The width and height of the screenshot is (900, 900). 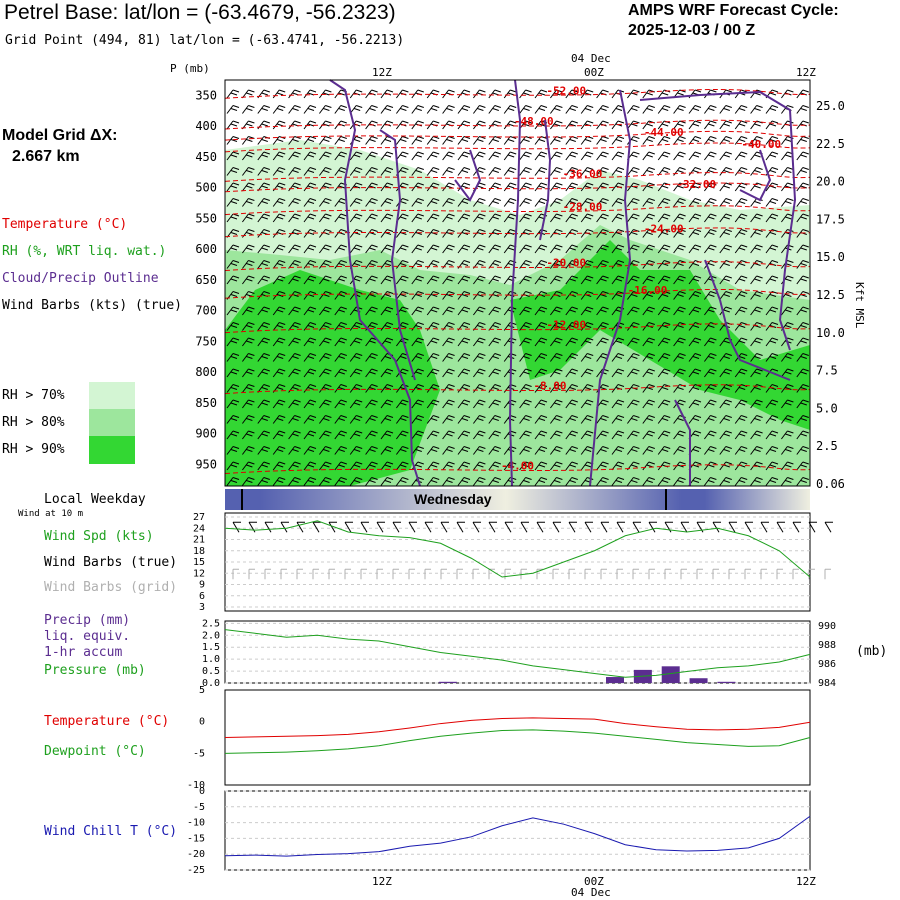 What do you see at coordinates (549, 386) in the screenshot?
I see `temperature-contour-label: -8.00` at bounding box center [549, 386].